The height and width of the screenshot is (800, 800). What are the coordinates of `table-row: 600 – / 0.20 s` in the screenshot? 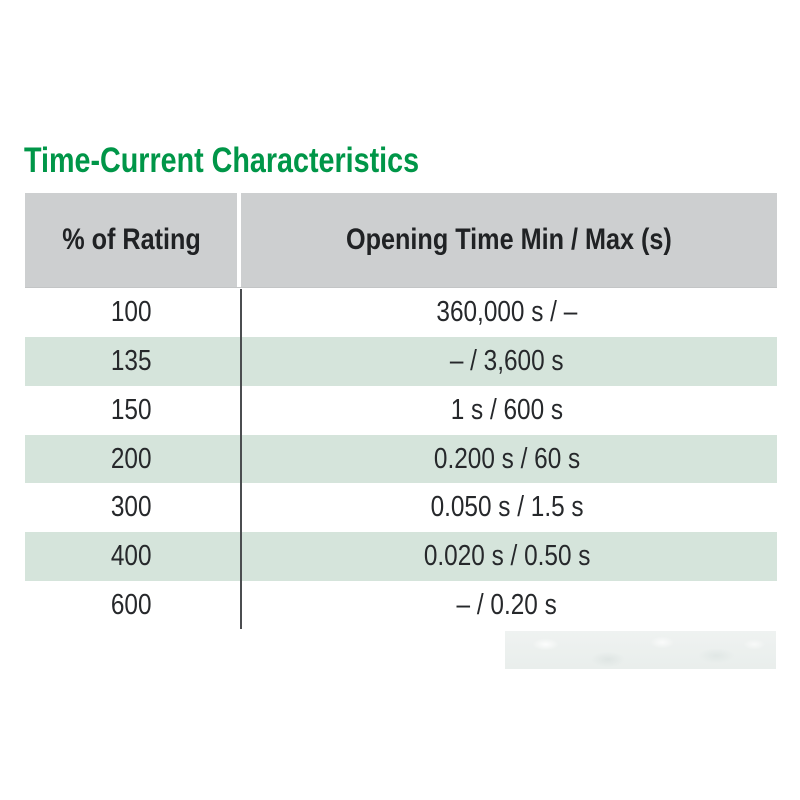 It's located at (401, 606).